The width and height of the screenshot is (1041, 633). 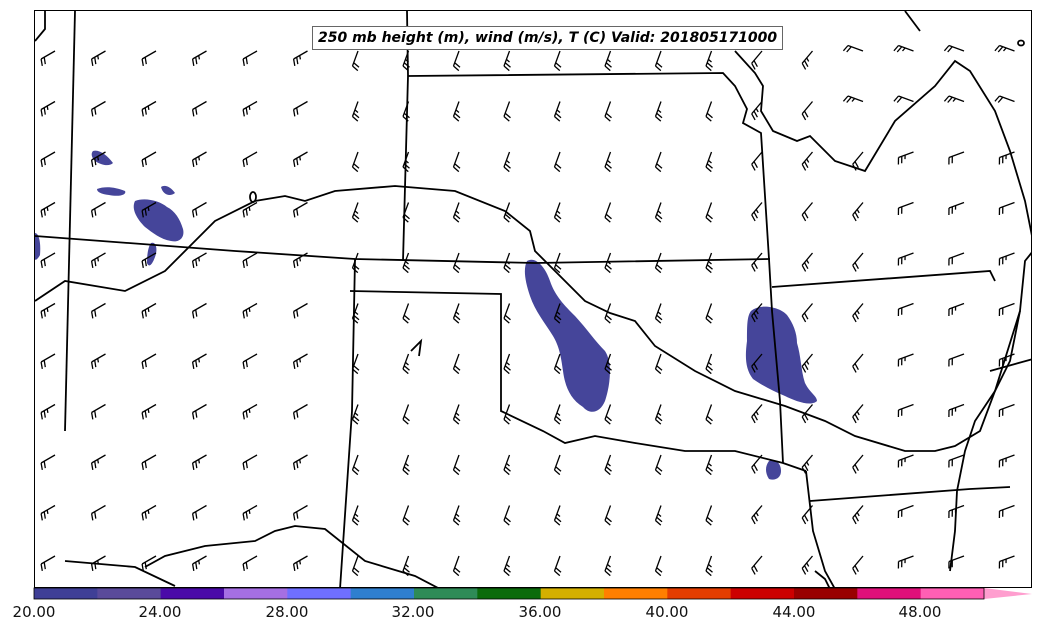 I want to click on colorbar-tick-label: 24.00, so click(x=160, y=612).